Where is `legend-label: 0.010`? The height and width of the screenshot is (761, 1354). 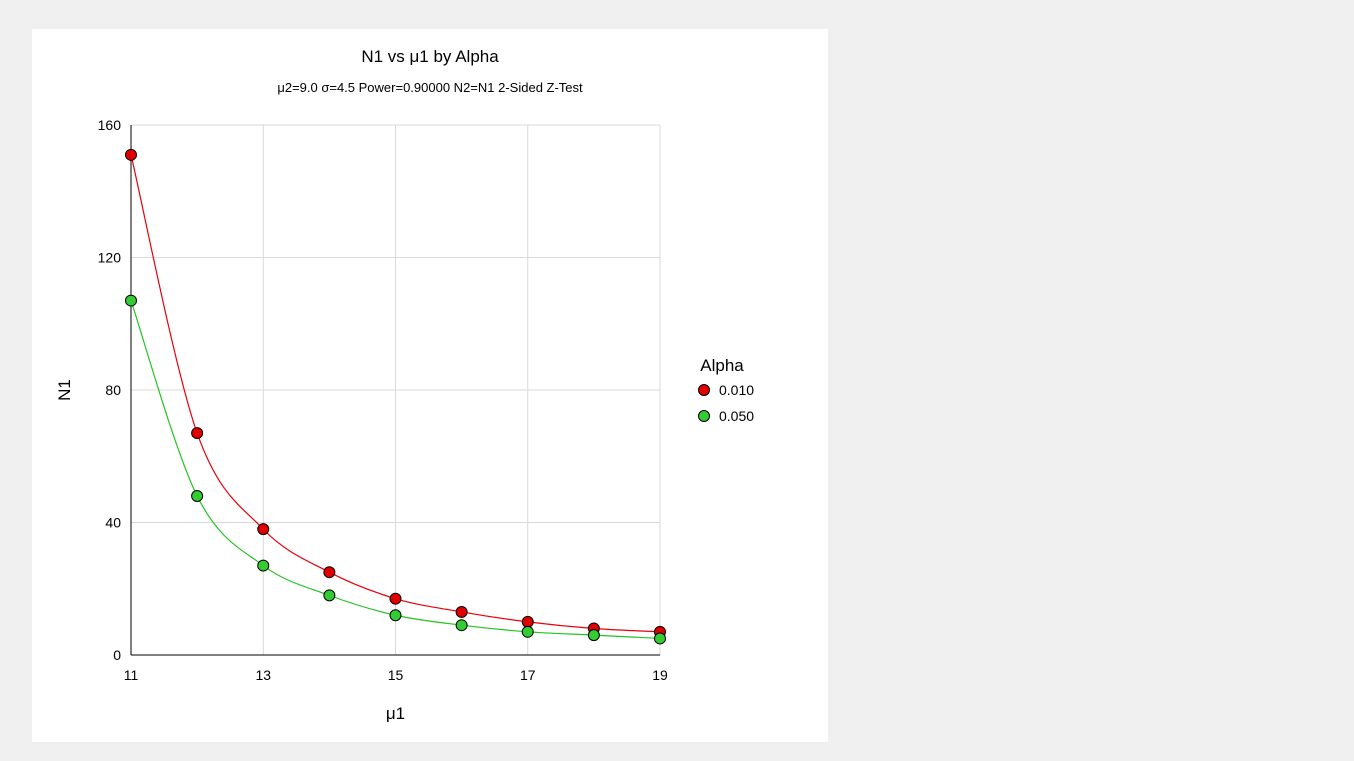
legend-label: 0.010 is located at coordinates (736, 390).